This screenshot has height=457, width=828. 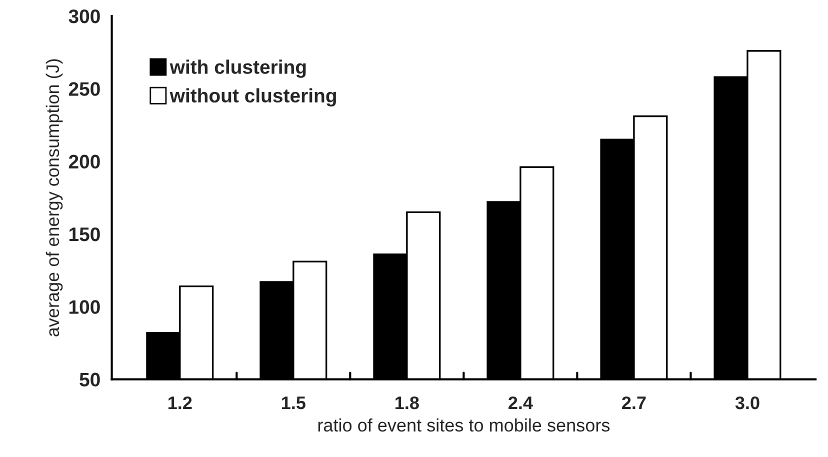 What do you see at coordinates (407, 403) in the screenshot?
I see `x-tick-label: 1.8` at bounding box center [407, 403].